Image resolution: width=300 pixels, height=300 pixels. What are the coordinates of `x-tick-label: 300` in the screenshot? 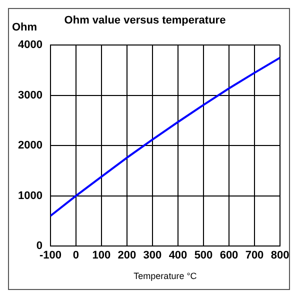 It's located at (152, 256).